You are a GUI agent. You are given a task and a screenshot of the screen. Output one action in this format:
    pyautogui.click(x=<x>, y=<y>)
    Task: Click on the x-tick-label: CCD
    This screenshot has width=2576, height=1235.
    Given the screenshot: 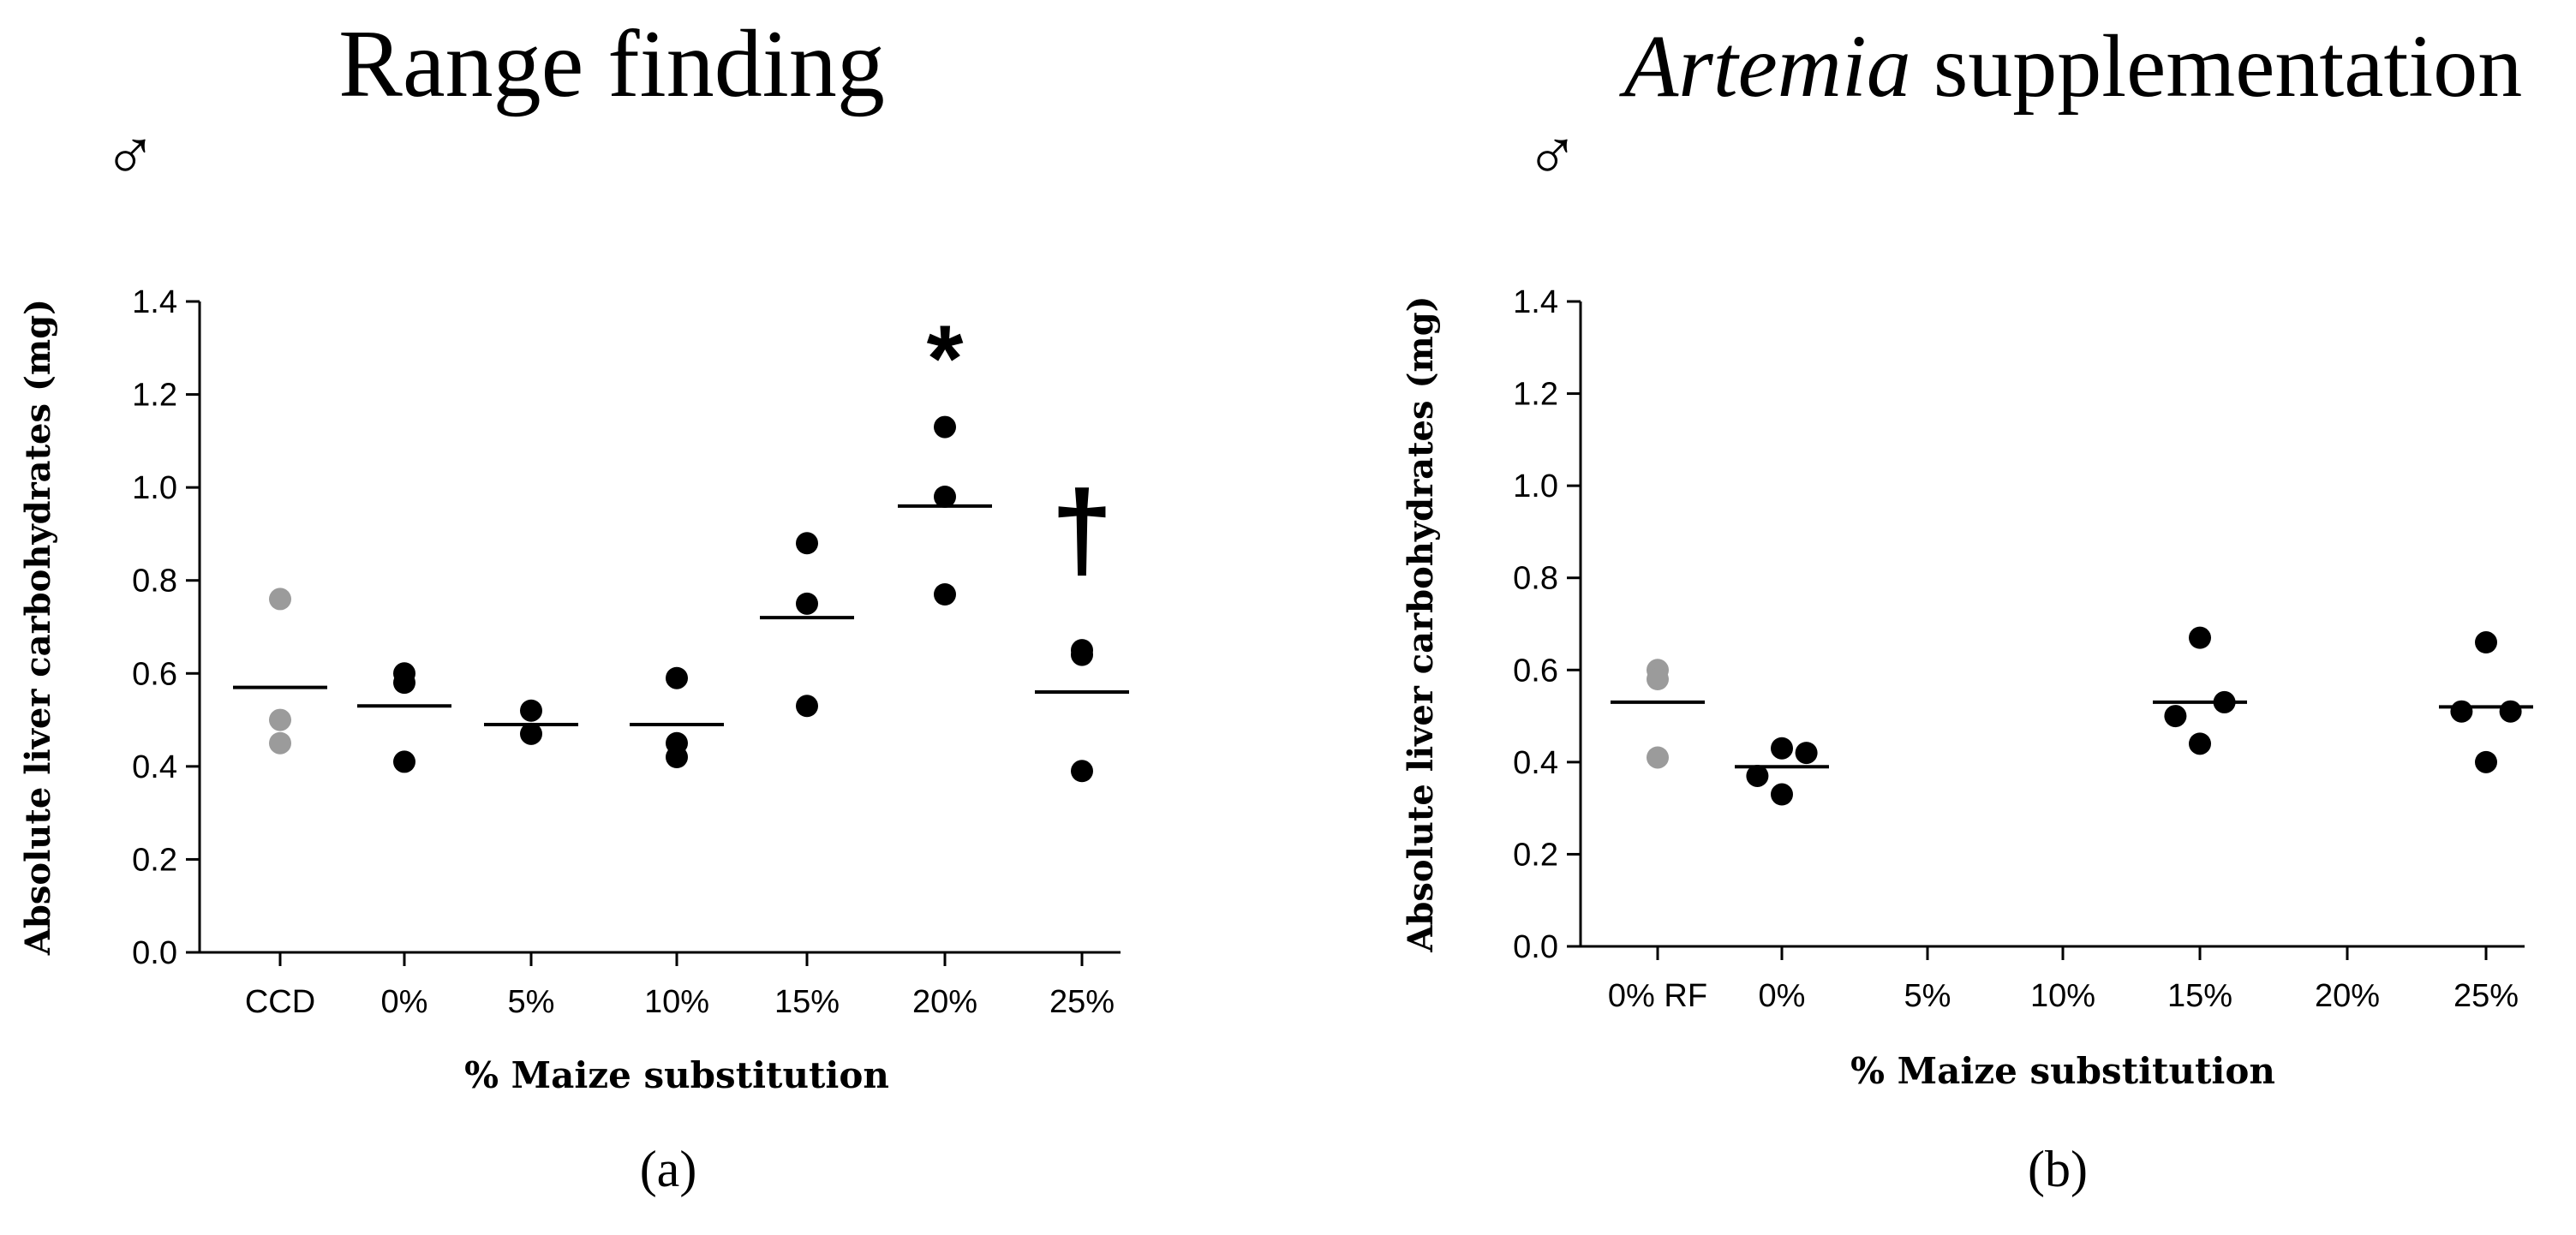 What is the action you would take?
    pyautogui.click(x=280, y=1002)
    